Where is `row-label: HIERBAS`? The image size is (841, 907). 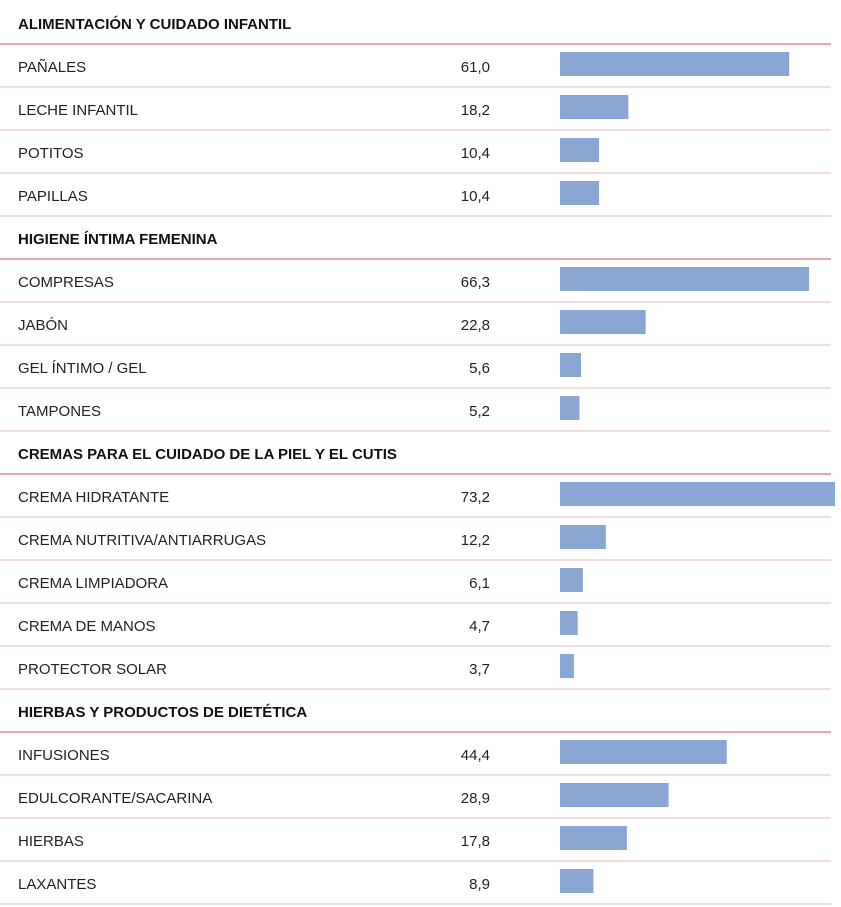
row-label: HIERBAS is located at coordinates (51, 841).